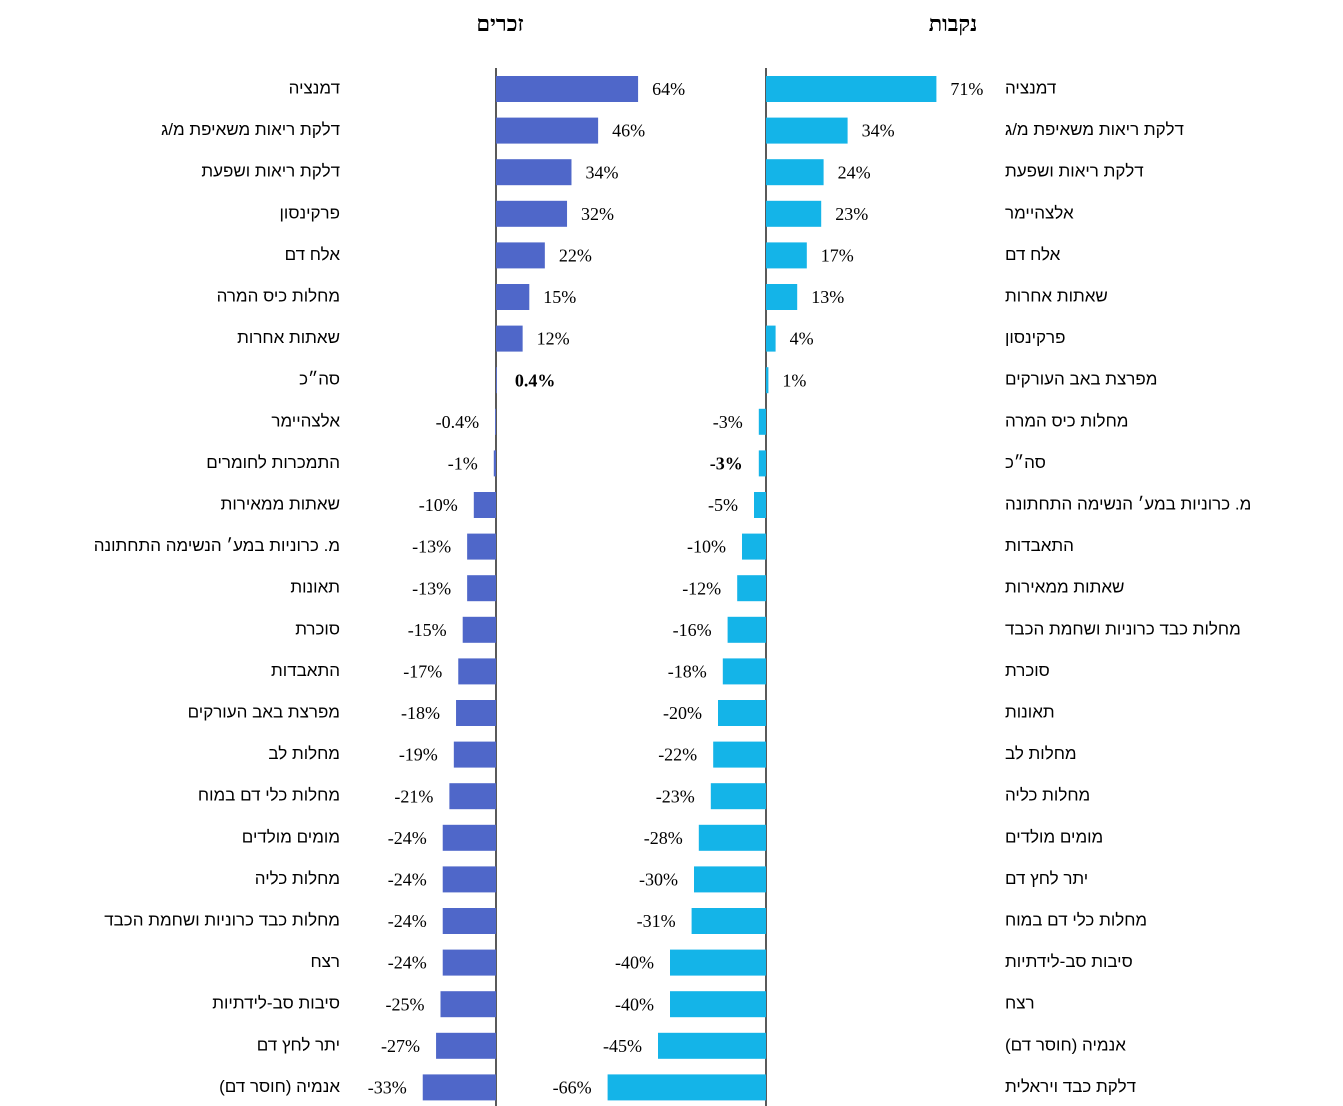 This screenshot has height=1106, width=1343. What do you see at coordinates (827, 297) in the screenshot?
I see `value-label: 13%` at bounding box center [827, 297].